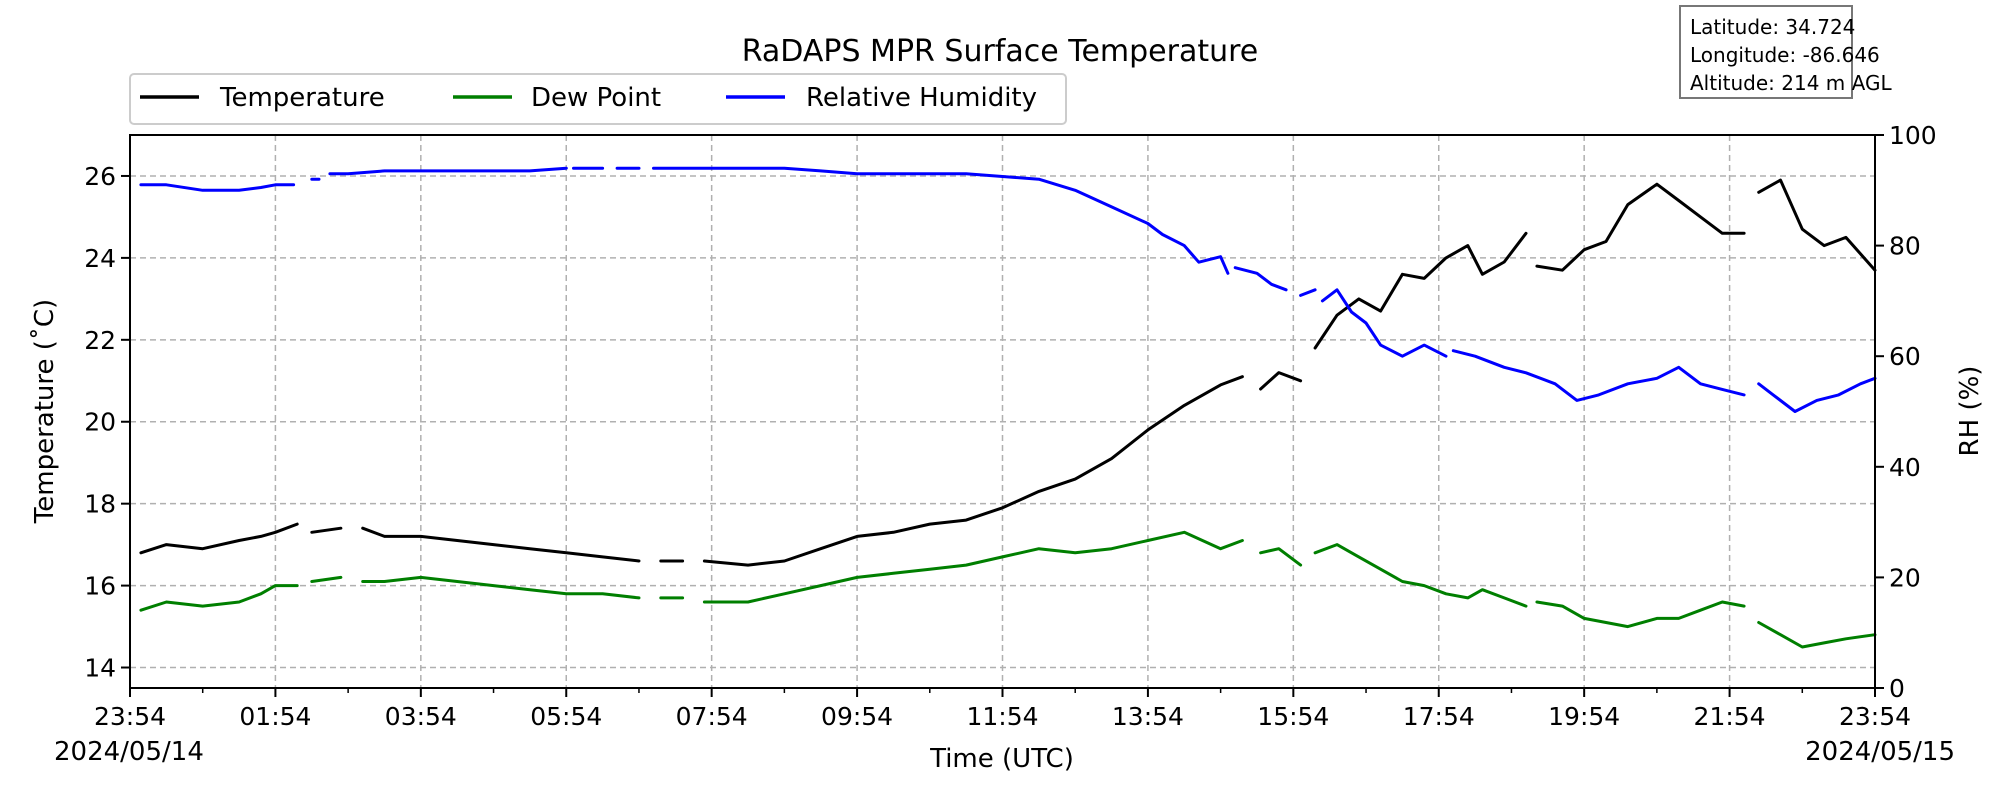 The image size is (2000, 800). What do you see at coordinates (100, 258) in the screenshot?
I see `y-tick-label: 24` at bounding box center [100, 258].